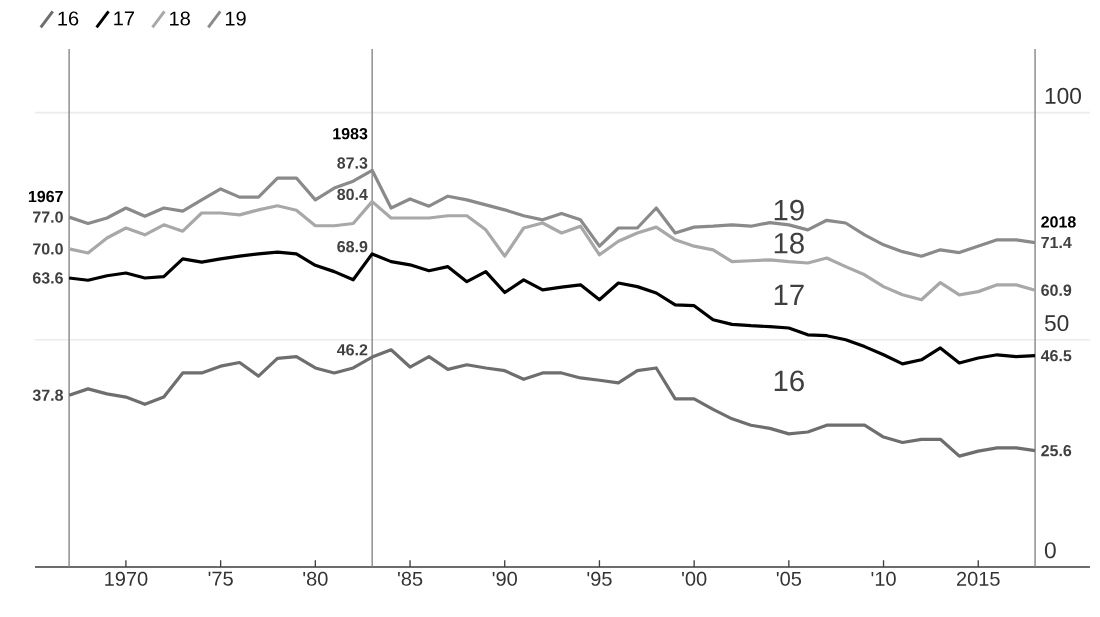 The image size is (1100, 617). What do you see at coordinates (124, 18) in the screenshot?
I see `legend-label: 17` at bounding box center [124, 18].